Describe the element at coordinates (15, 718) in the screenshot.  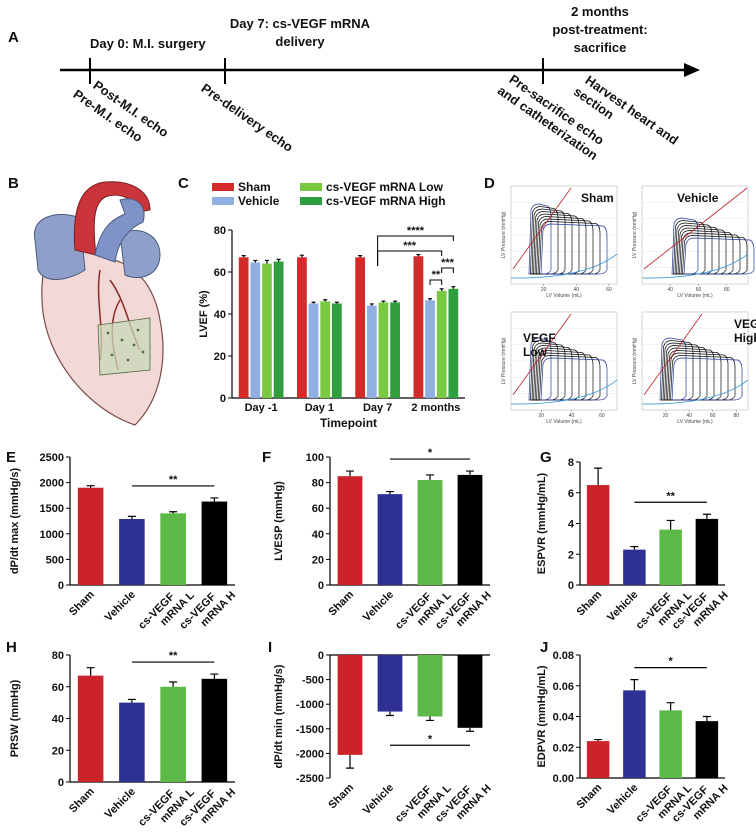
I see `y-axis-label: PRSW (mmHg)` at that location.